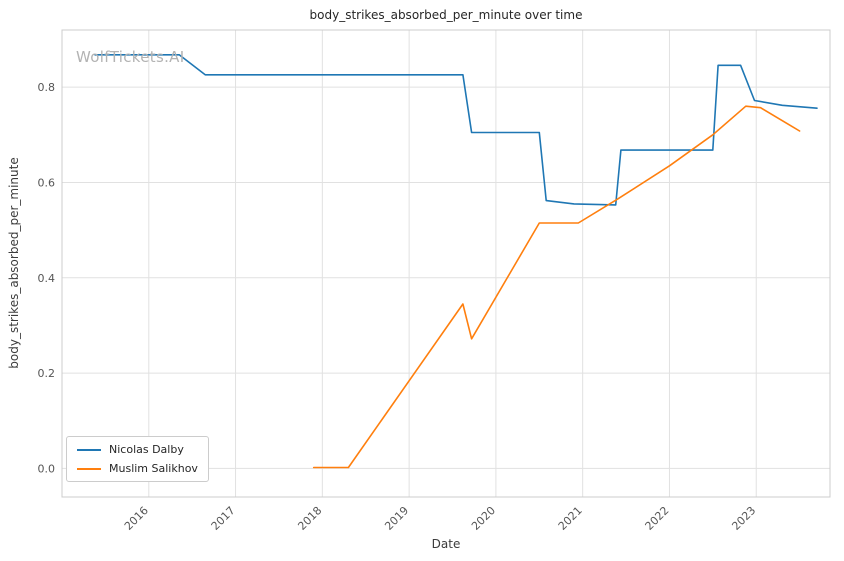 This screenshot has width=844, height=561. I want to click on x-tick-label: 2017, so click(223, 518).